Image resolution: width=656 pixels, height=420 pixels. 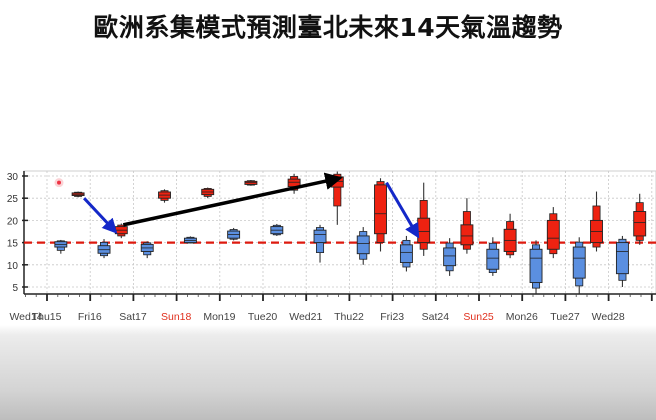 I want to click on min-temp-box-Sat24, so click(x=450, y=257).